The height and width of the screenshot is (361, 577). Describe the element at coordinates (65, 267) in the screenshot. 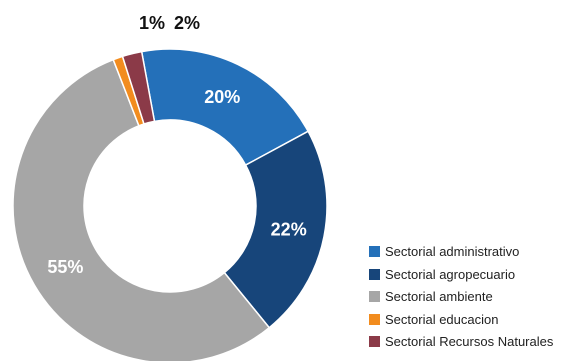

I see `data-label-ambiente: 55%` at that location.